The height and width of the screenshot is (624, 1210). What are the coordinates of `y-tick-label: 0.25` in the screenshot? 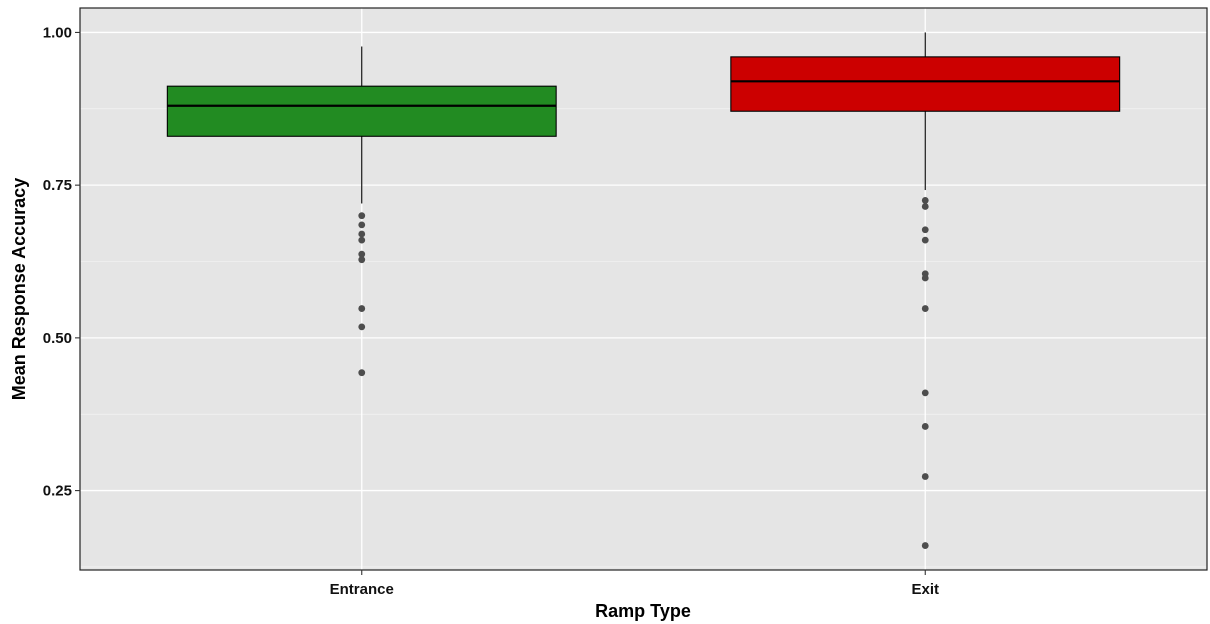 It's located at (57, 491).